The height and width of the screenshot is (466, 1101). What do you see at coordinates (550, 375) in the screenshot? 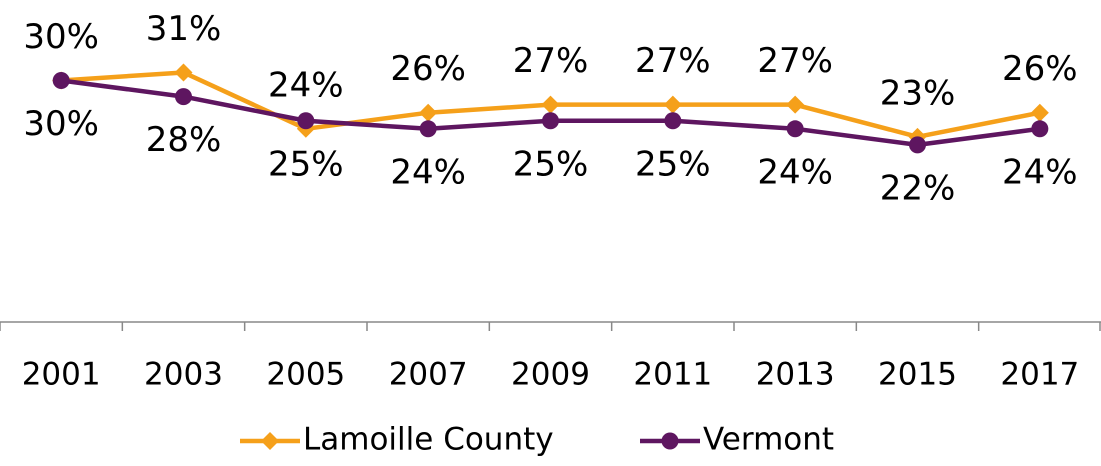
I see `x-tick-label: 2009` at bounding box center [550, 375].